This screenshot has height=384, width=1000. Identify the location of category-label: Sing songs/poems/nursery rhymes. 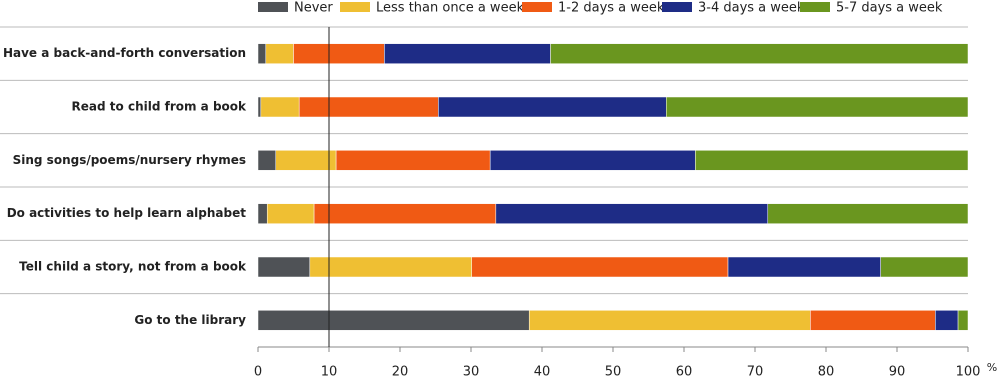
(129, 160).